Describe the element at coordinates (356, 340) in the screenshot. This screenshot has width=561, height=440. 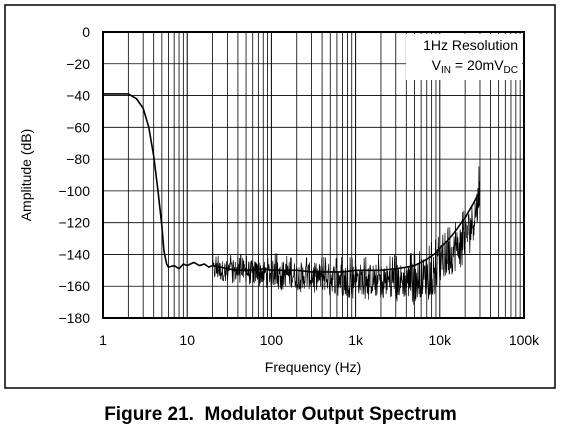
I see `x-tick-label: 1k` at that location.